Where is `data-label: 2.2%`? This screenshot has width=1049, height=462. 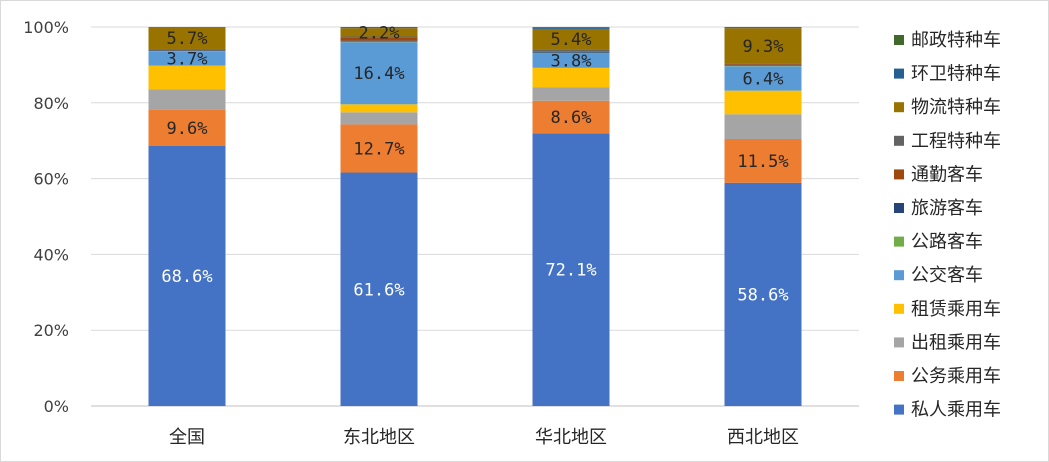
data-label: 2.2% is located at coordinates (379, 33).